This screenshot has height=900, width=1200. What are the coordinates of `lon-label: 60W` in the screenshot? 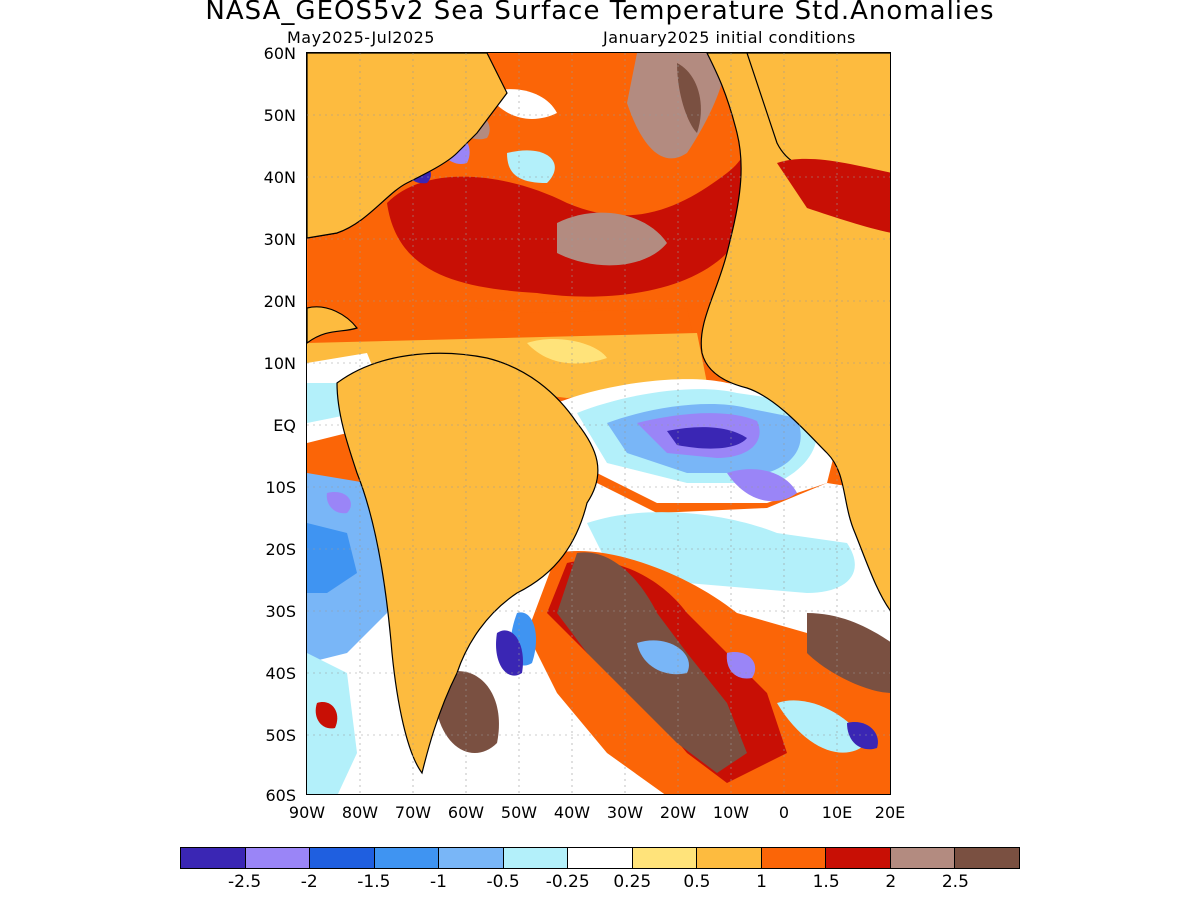 It's located at (466, 812).